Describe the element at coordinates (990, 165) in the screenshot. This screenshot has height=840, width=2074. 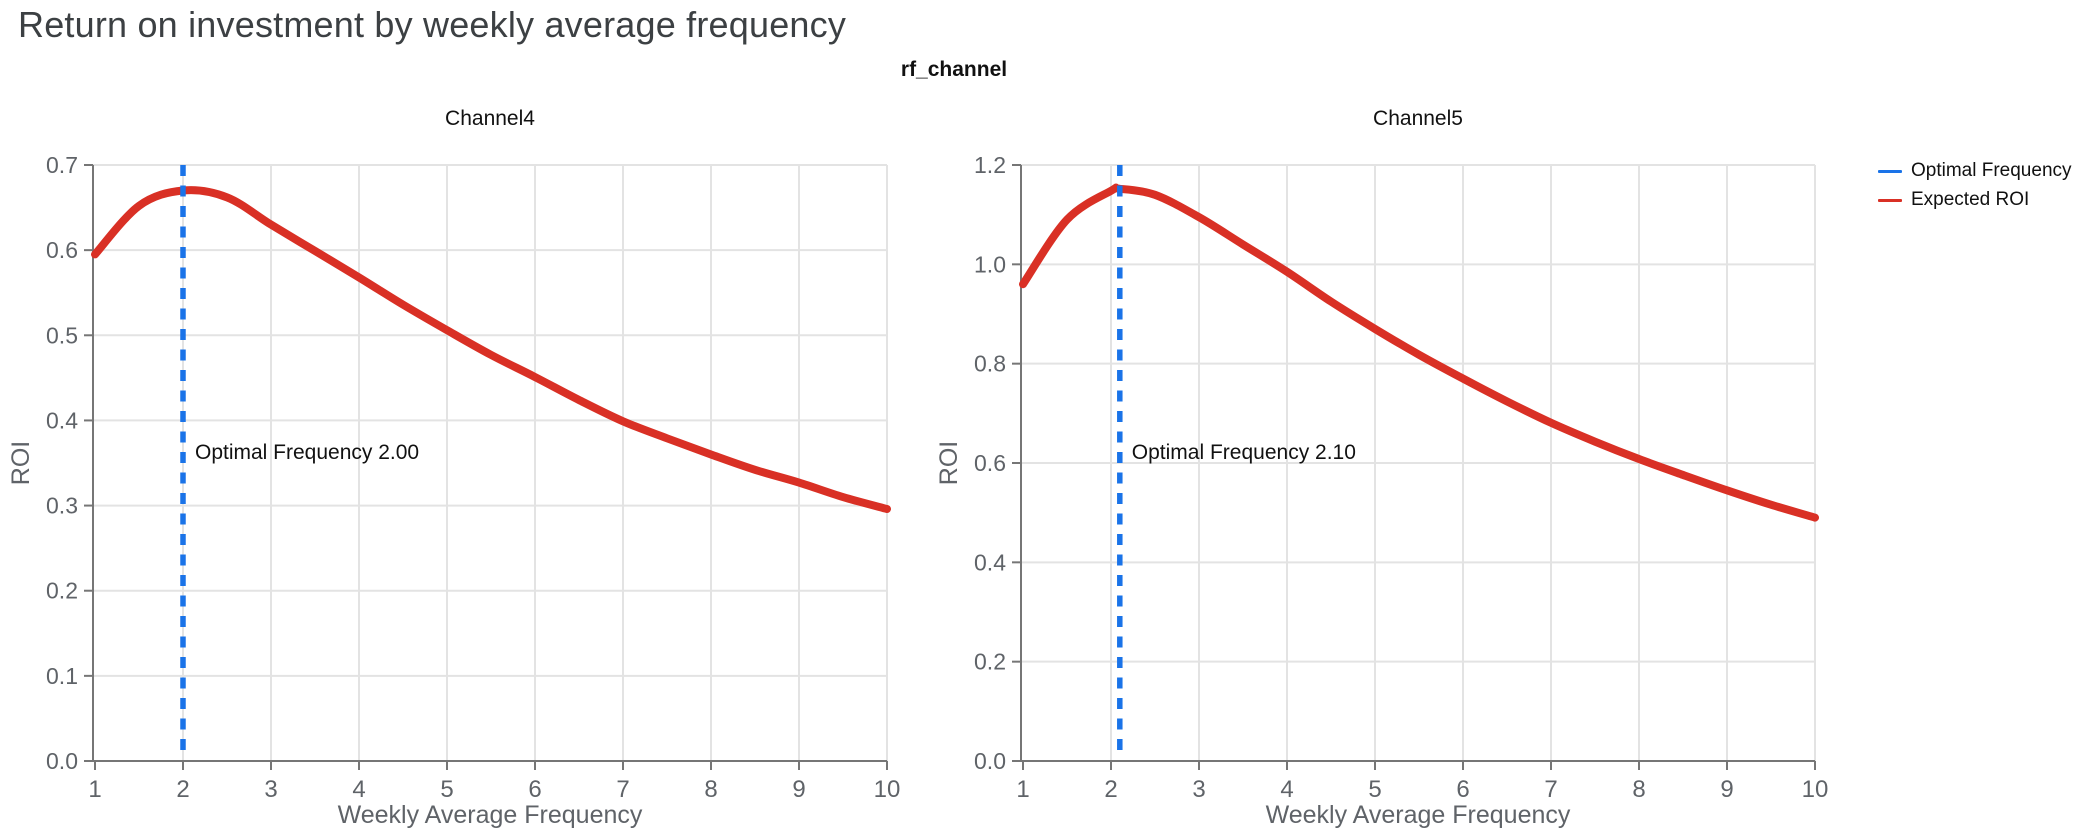
I see `y-tick-label: 1.2` at that location.